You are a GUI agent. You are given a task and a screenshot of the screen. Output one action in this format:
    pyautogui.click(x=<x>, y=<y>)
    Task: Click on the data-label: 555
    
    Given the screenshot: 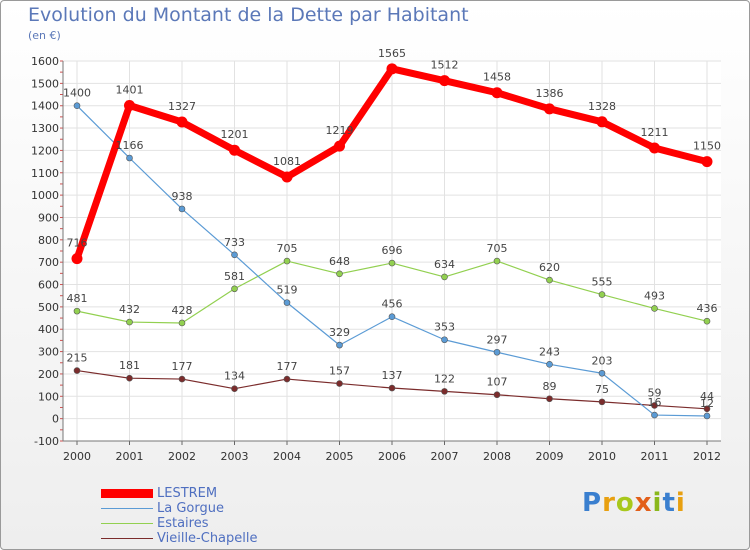 What is the action you would take?
    pyautogui.click(x=602, y=282)
    